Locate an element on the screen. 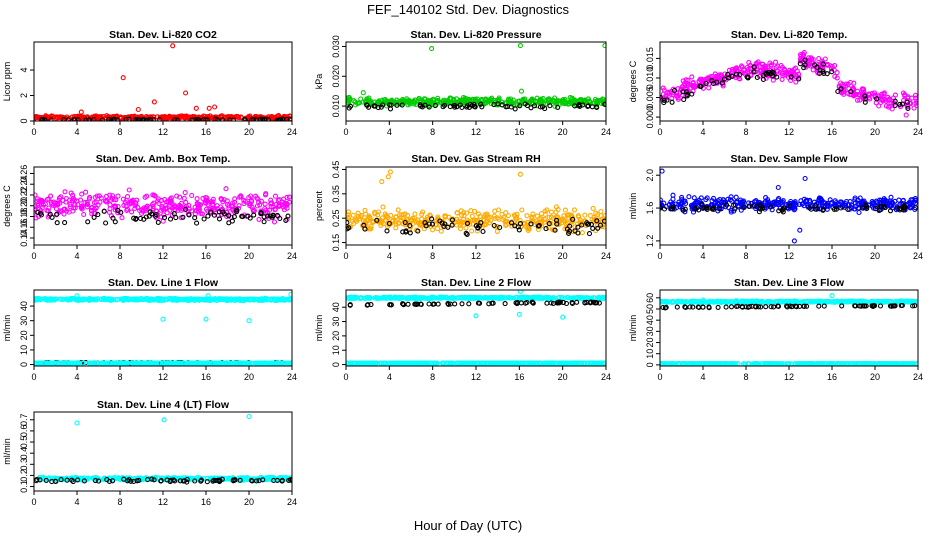 The height and width of the screenshot is (540, 936). panel-ylabel: ml/min is located at coordinates (633, 206).